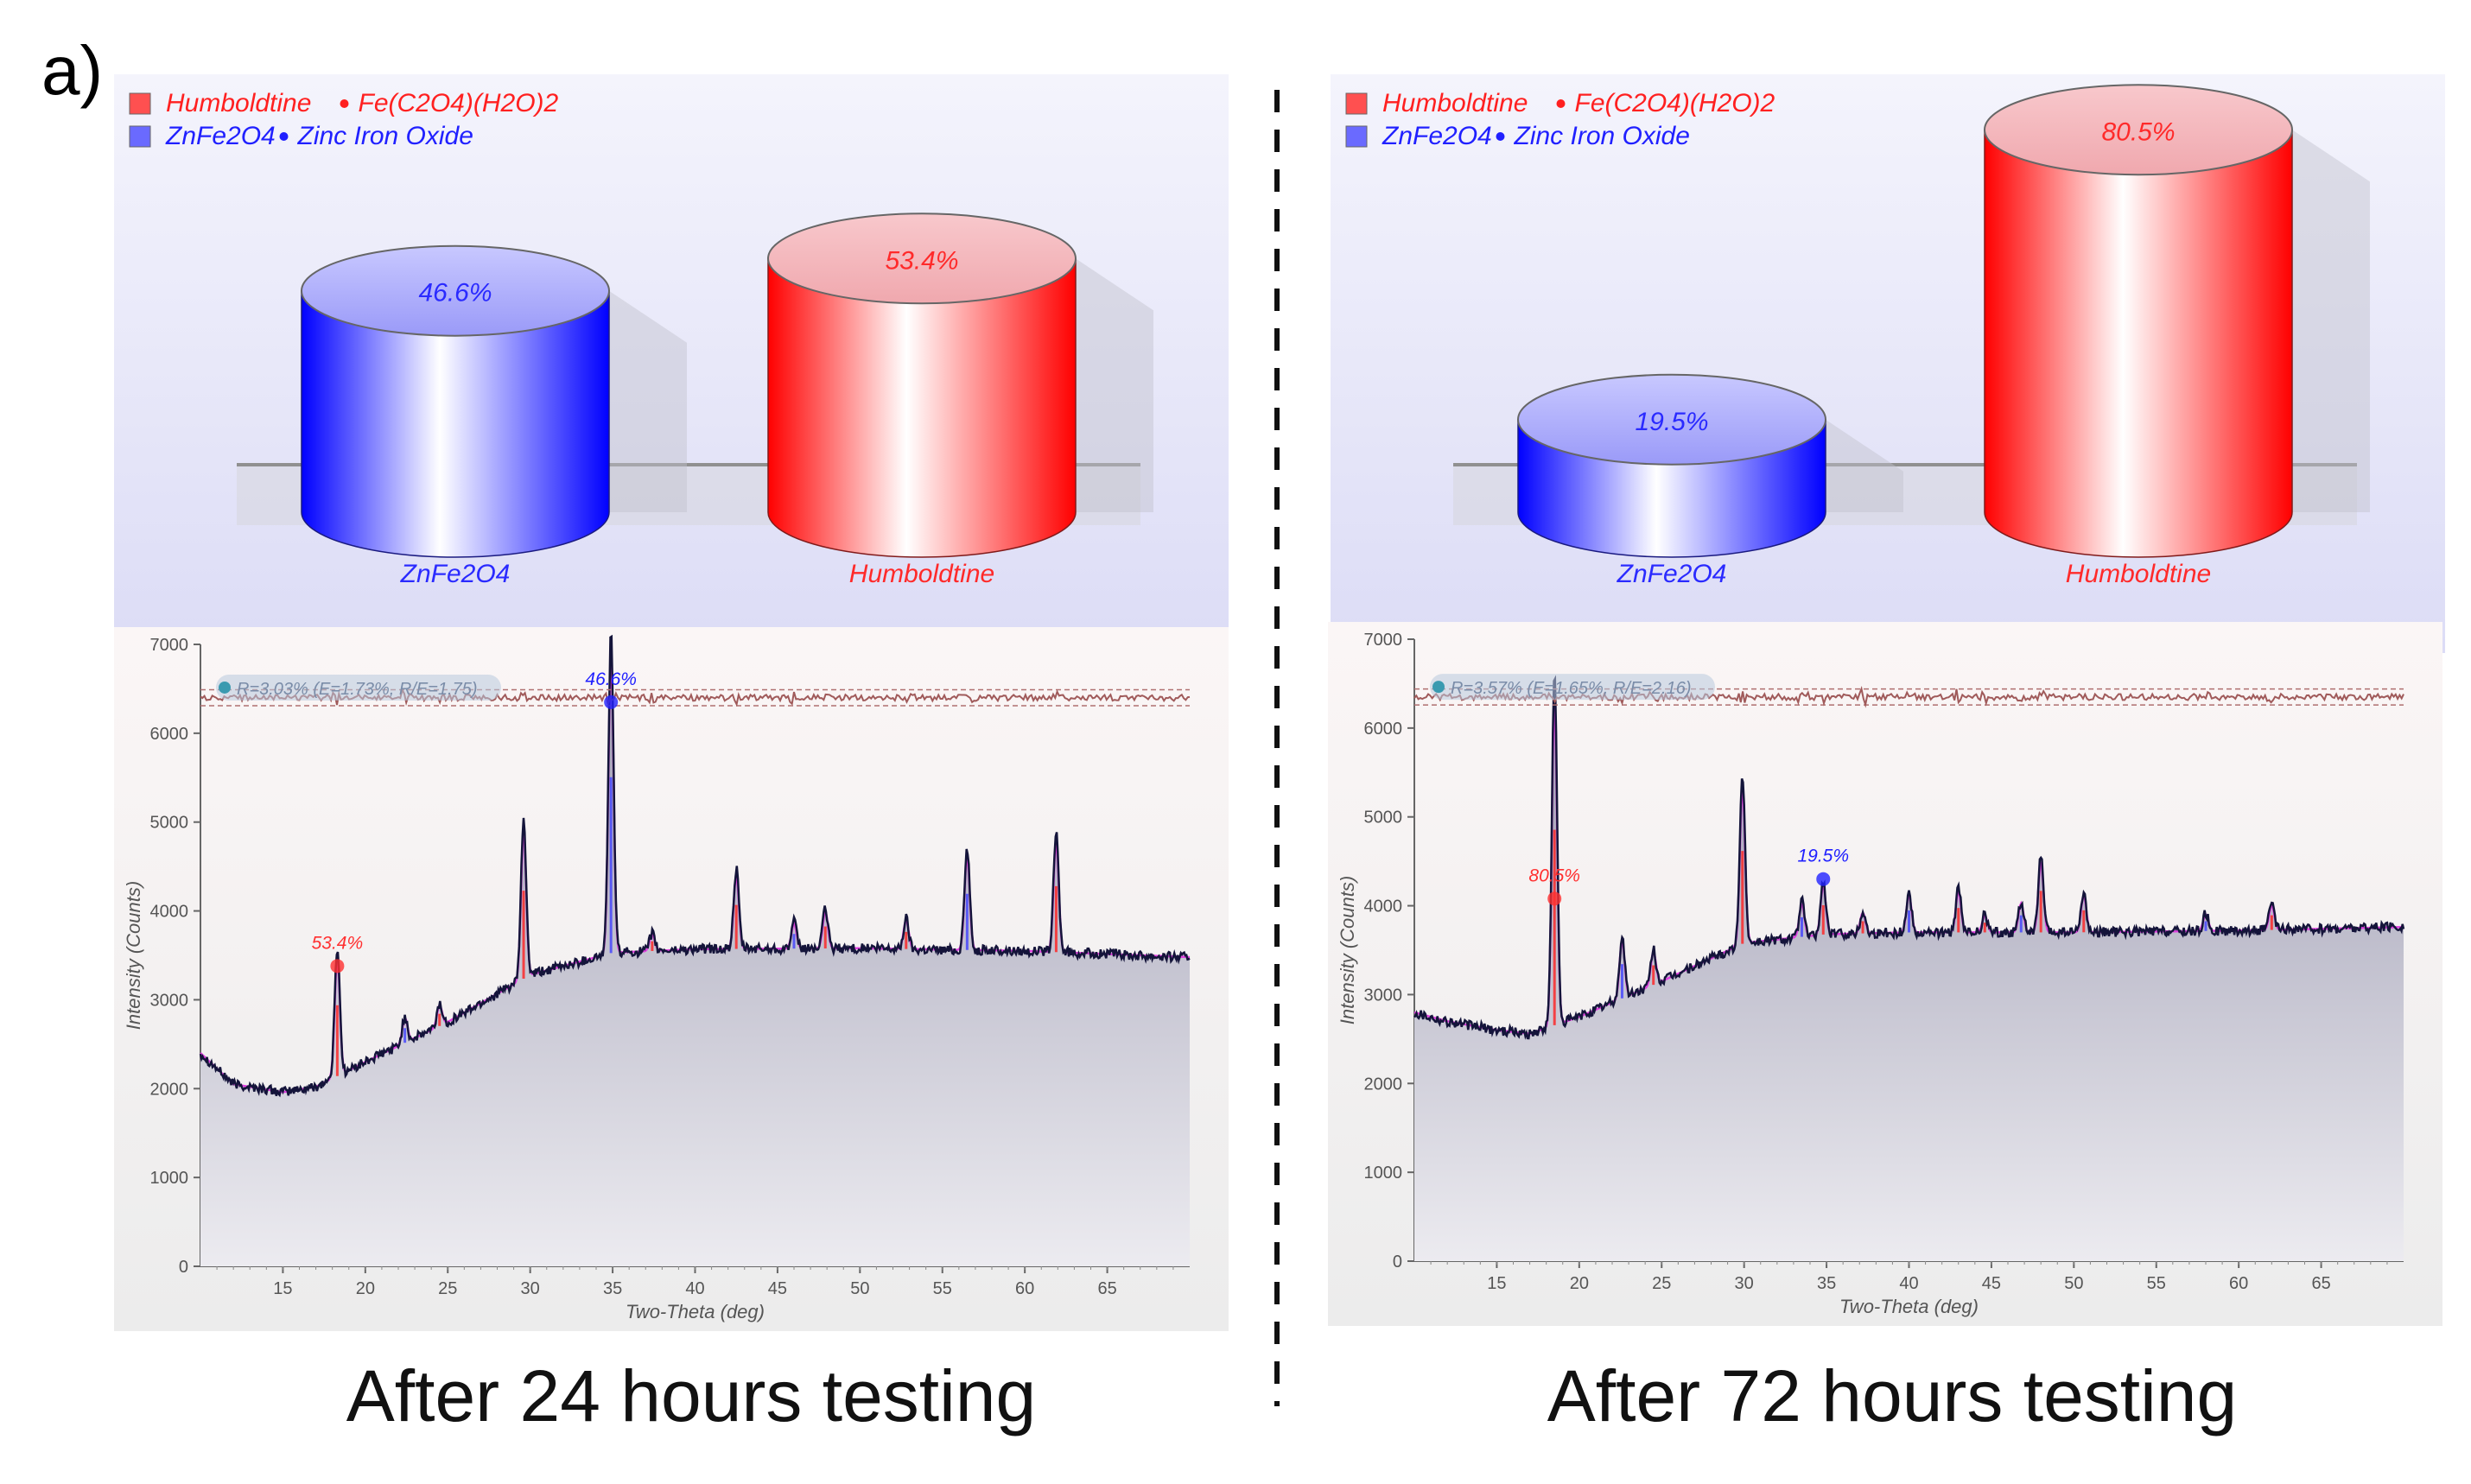 The height and width of the screenshot is (1484, 2471). What do you see at coordinates (1554, 875) in the screenshot?
I see `phase-marker-label: 80.5%` at bounding box center [1554, 875].